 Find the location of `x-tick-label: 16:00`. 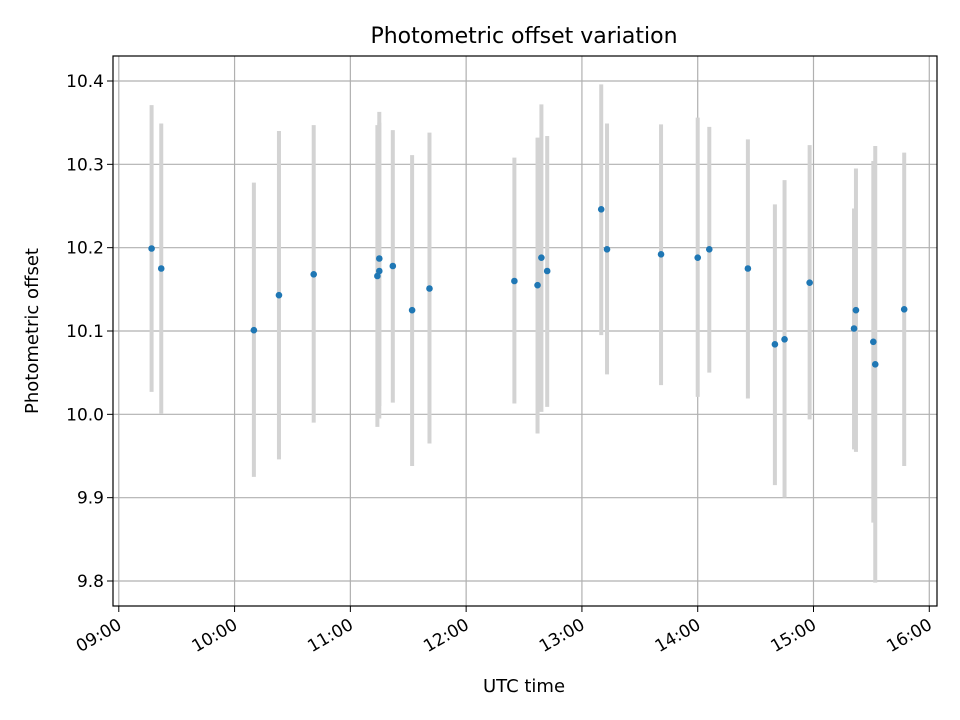

x-tick-label: 16:00 is located at coordinates (909, 636).